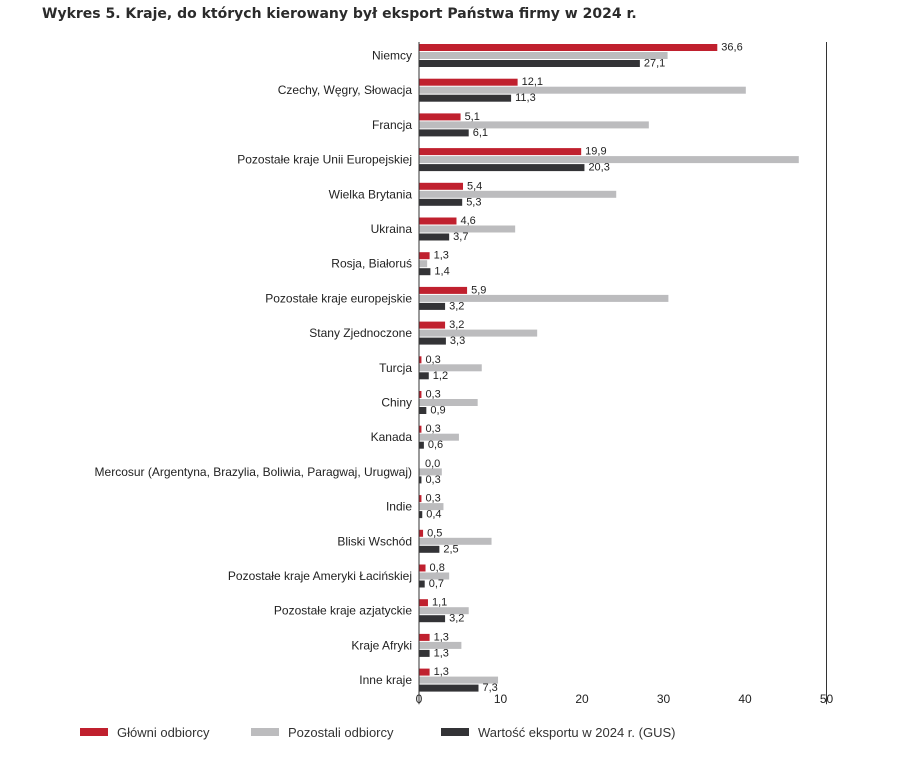 The image size is (923, 767). I want to click on legend-swatch-glowni, so click(94, 732).